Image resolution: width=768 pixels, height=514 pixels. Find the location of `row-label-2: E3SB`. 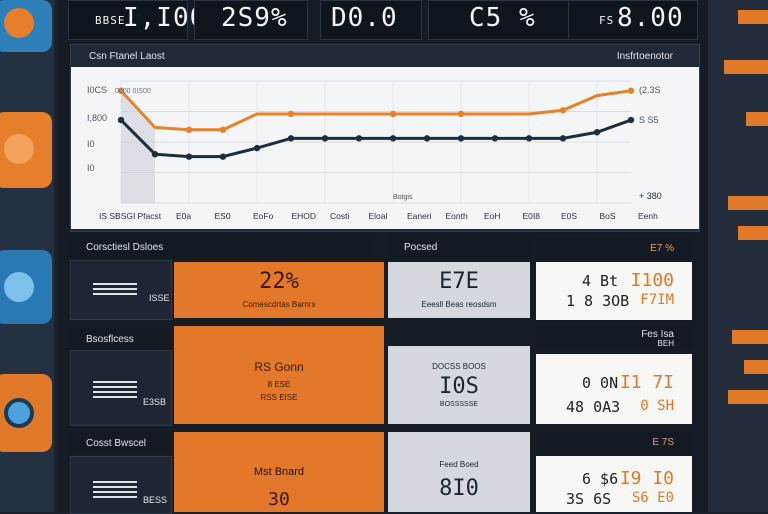

row-label-2: E3SB is located at coordinates (121, 388).